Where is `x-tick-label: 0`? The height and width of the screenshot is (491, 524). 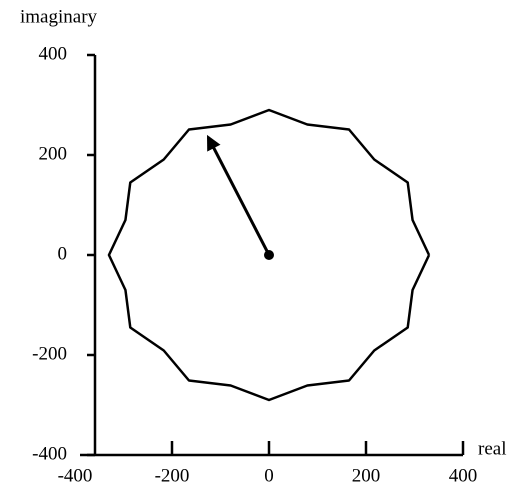 x-tick-label: 0 is located at coordinates (269, 475).